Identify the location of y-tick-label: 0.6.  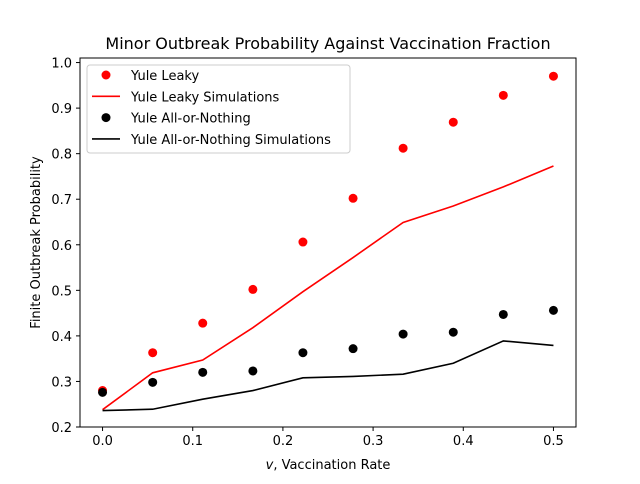
(61, 246).